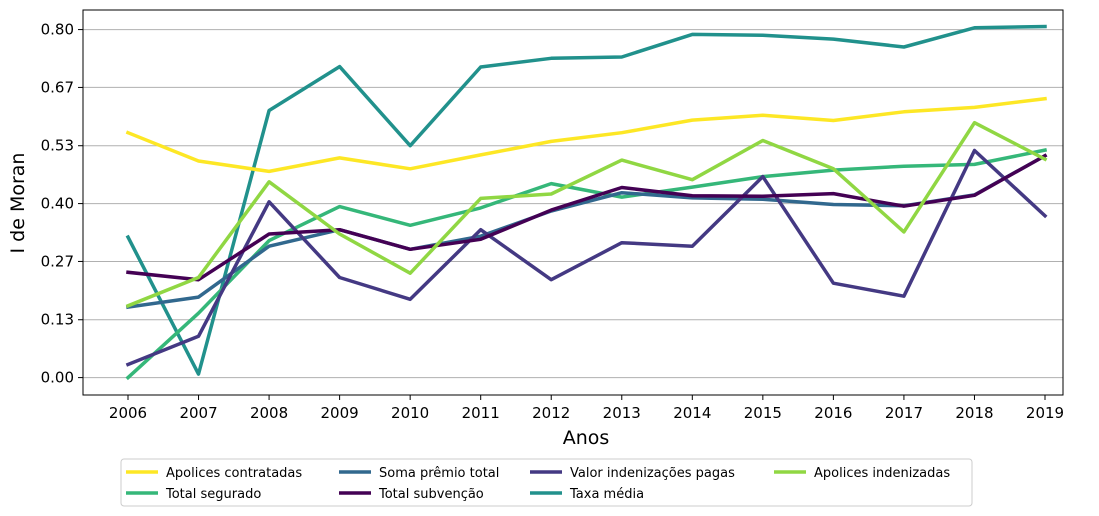 This screenshot has height=516, width=1099. I want to click on y-tick-label: 0.80, so click(57, 30).